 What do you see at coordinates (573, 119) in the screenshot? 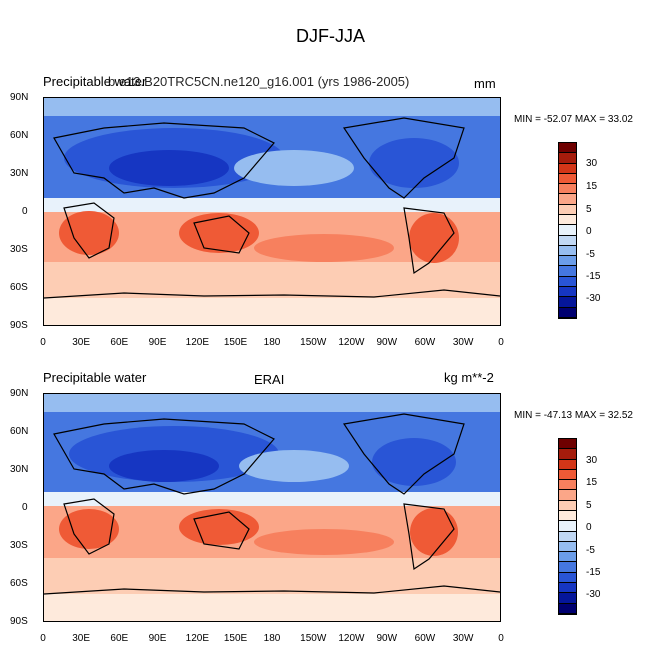
I see `panel1-minmax: MIN = -52.07 MAX = 33.02` at bounding box center [573, 119].